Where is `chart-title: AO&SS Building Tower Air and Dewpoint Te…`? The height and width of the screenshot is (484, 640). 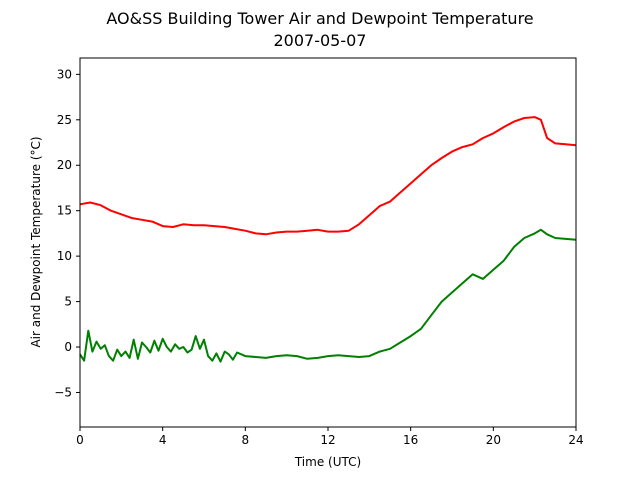 chart-title: AO&SS Building Tower Air and Dewpoint Te… is located at coordinates (319, 18).